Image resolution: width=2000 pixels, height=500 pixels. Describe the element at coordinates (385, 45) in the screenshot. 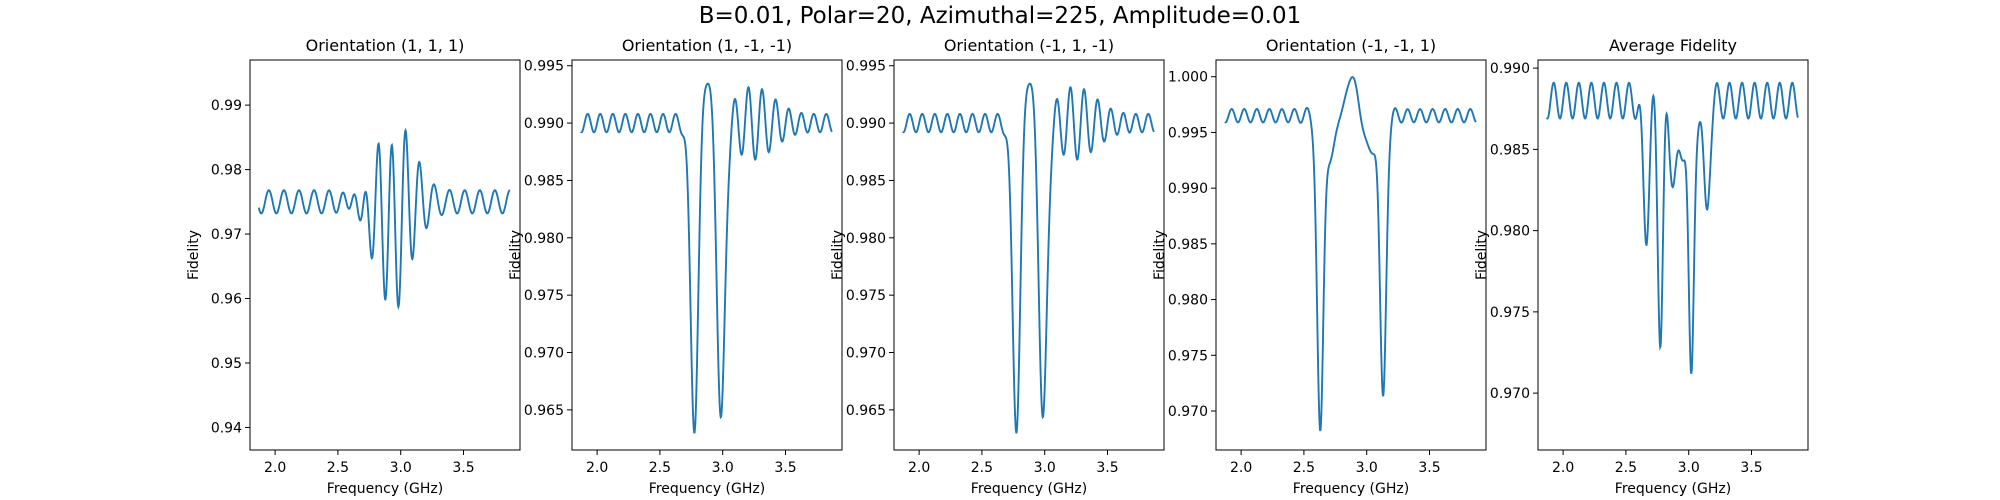

I see `subplot-title: Orientation (1, 1, 1)` at that location.